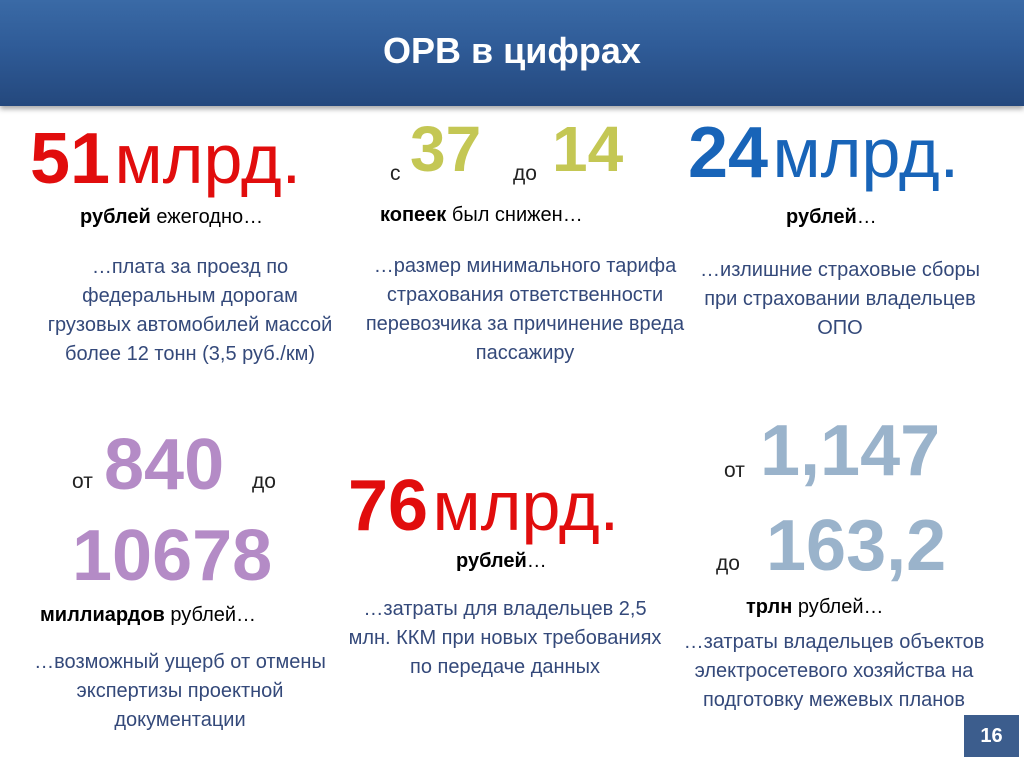 The height and width of the screenshot is (768, 1024). Describe the element at coordinates (115, 217) in the screenshot. I see `toll-caption-bold: рублей` at that location.